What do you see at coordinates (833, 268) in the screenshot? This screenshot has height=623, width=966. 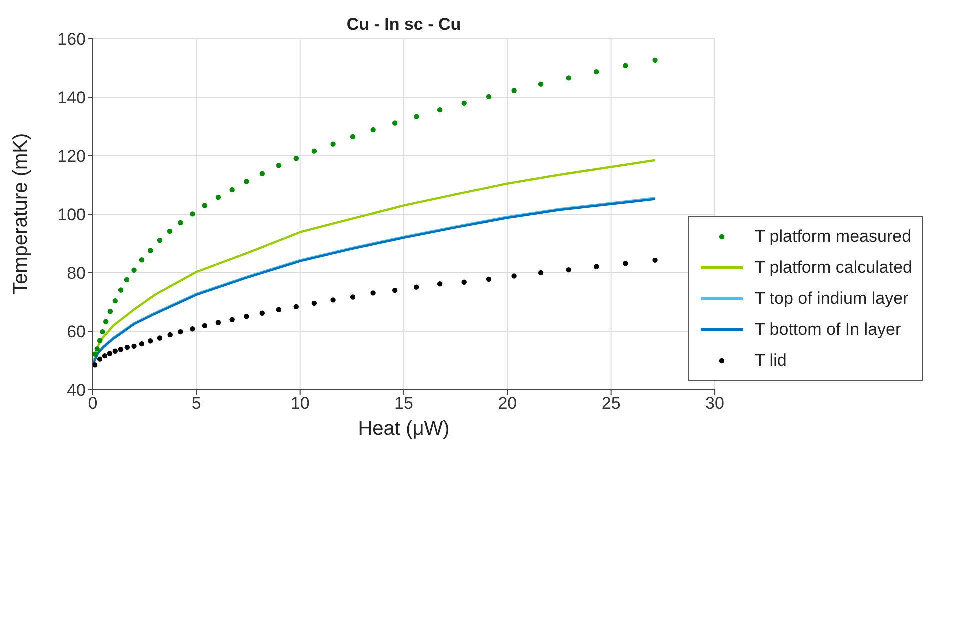 I see `legend-label: T platform calculated` at bounding box center [833, 268].